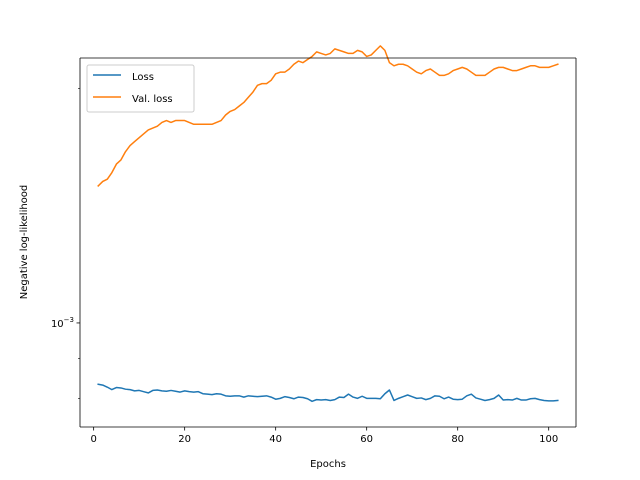  Describe the element at coordinates (62, 323) in the screenshot. I see `y-tick-label: 10−3` at that location.